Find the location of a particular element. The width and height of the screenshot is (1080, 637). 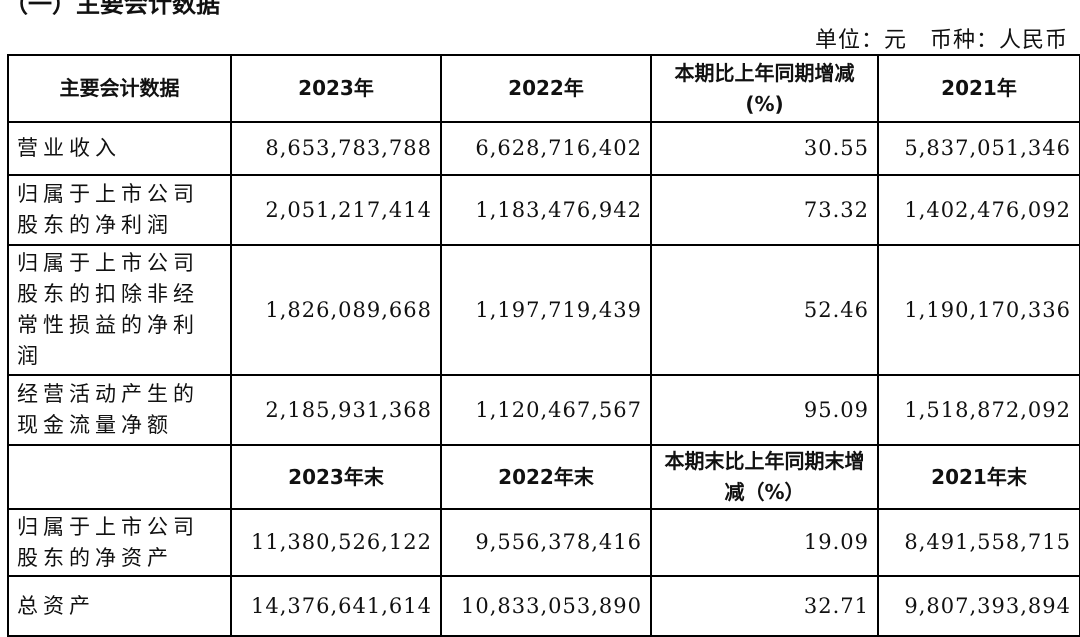

cell: 1,402,476,092 is located at coordinates (978, 210).